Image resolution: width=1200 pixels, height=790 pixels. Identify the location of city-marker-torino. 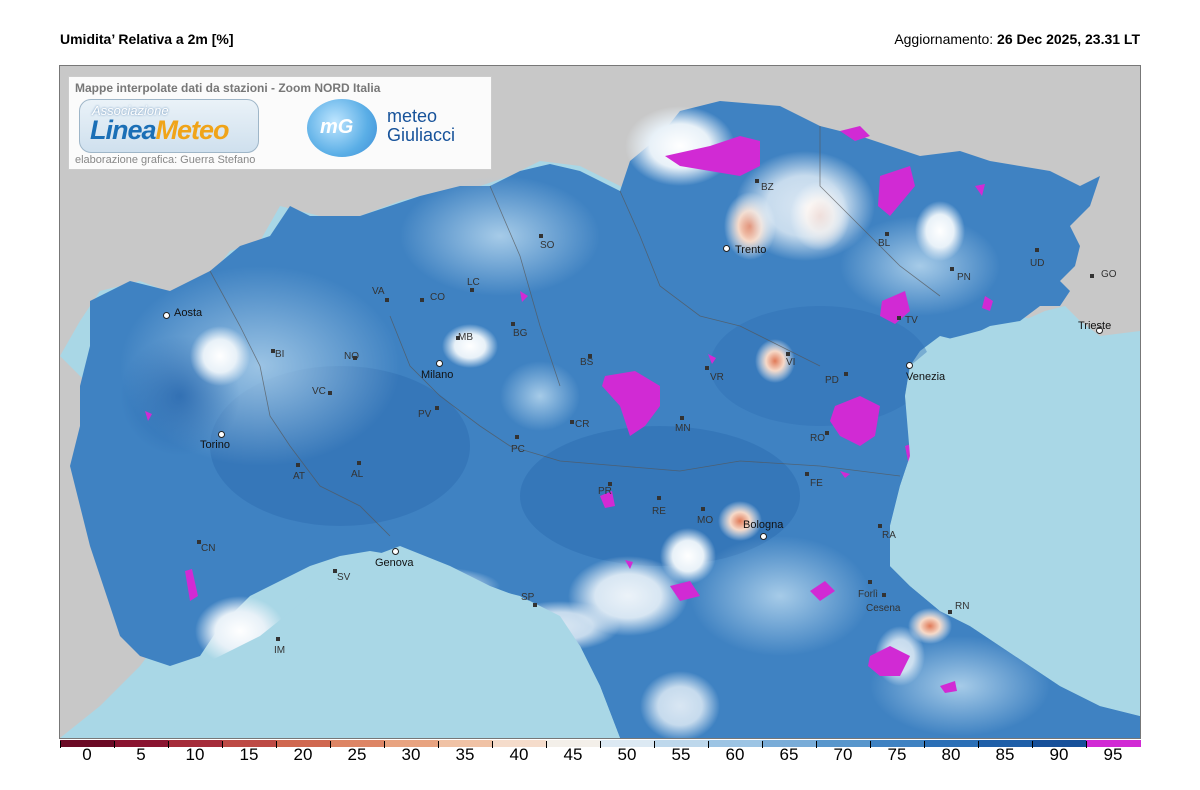
(221, 434).